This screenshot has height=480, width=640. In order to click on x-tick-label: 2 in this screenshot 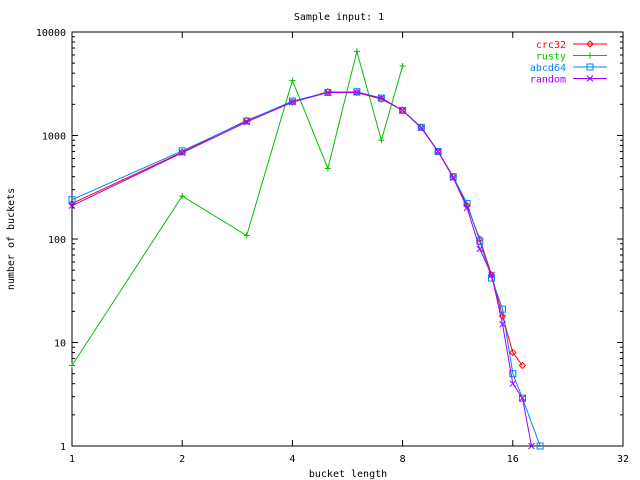, I will do `click(182, 459)`.